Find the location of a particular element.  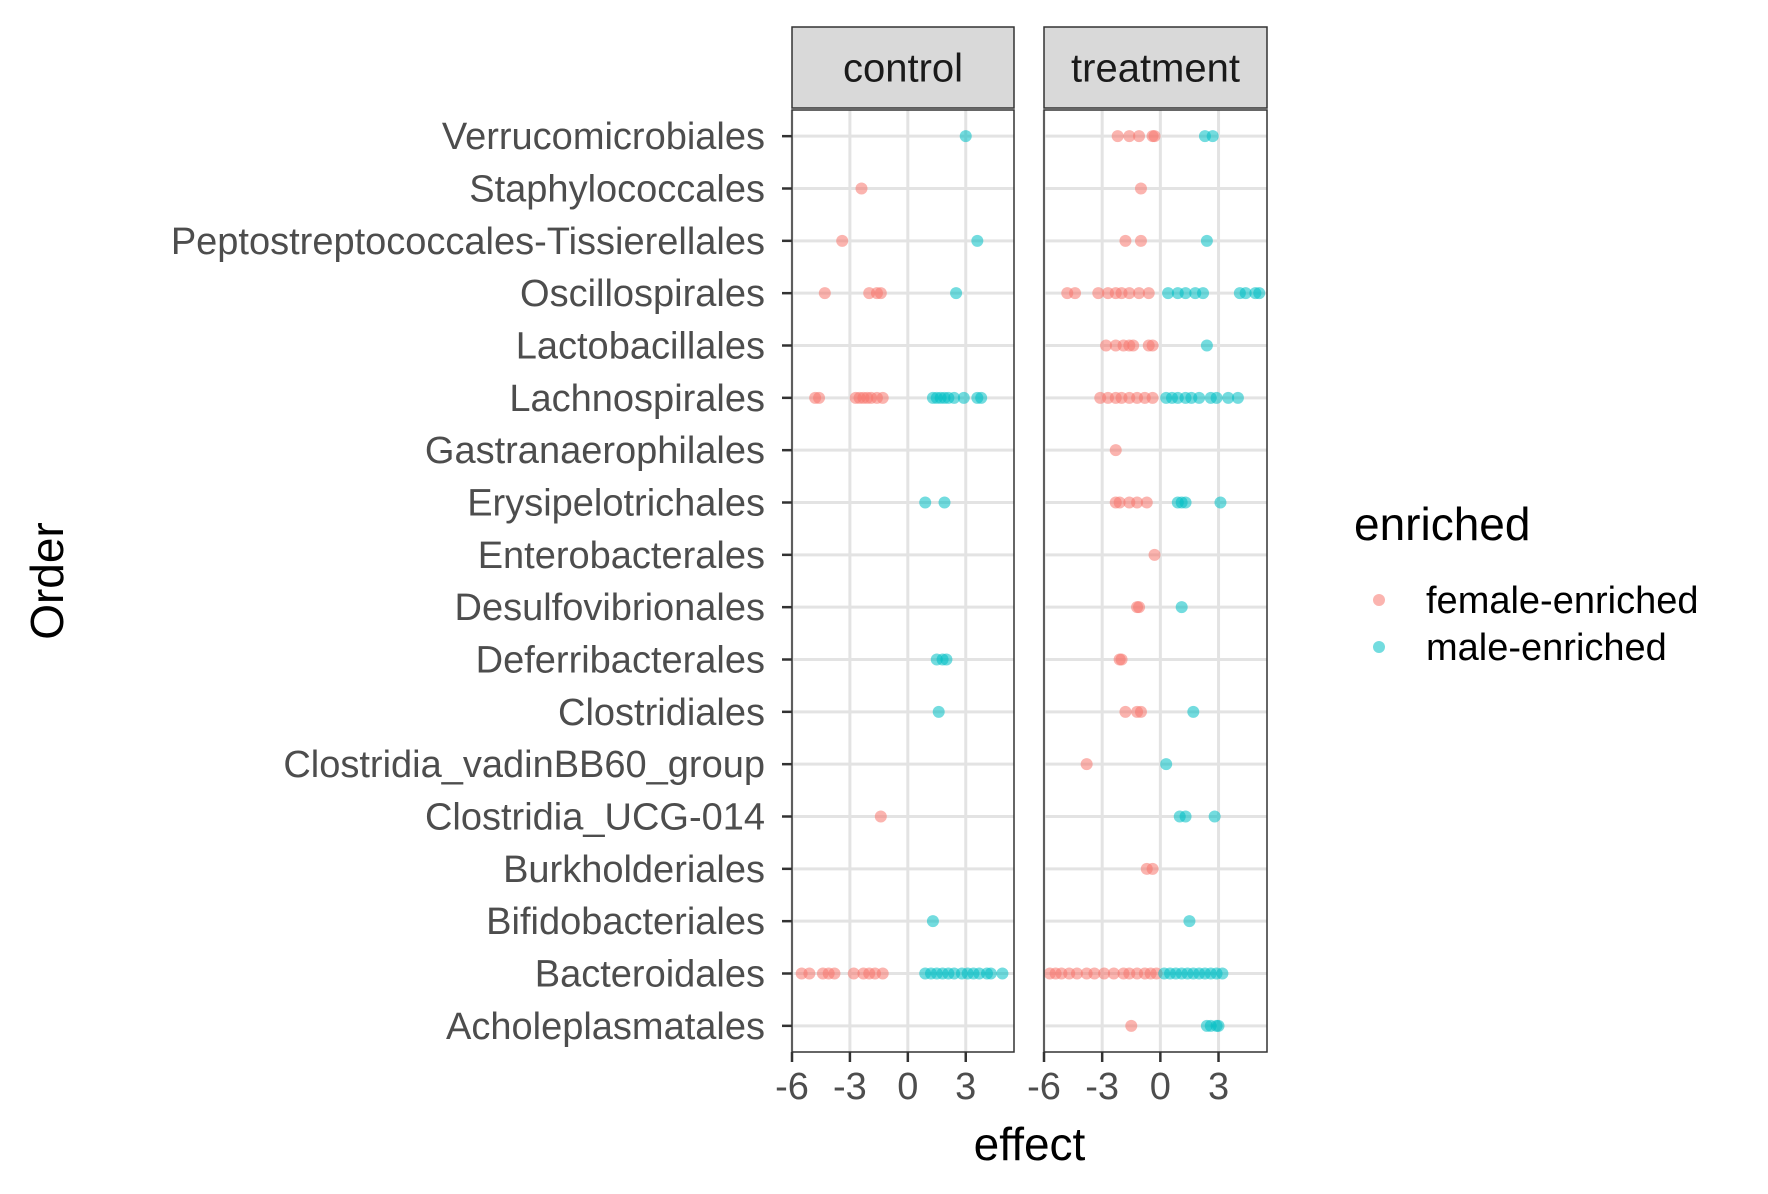

y-axis-title: Order is located at coordinates (47, 581).